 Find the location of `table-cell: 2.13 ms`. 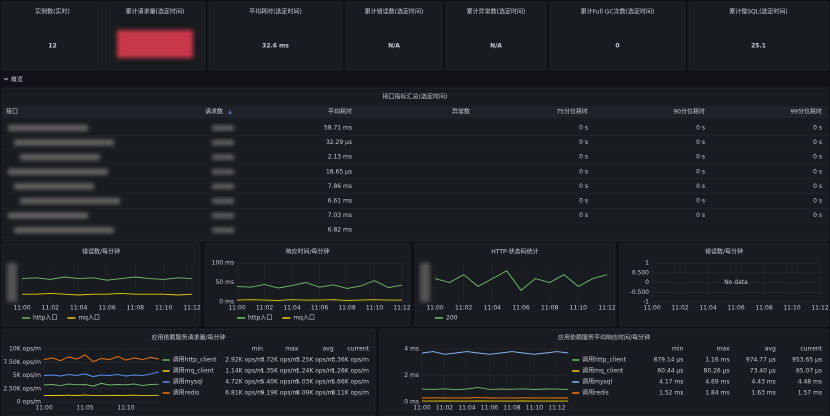

table-cell: 2.13 ms is located at coordinates (340, 157).